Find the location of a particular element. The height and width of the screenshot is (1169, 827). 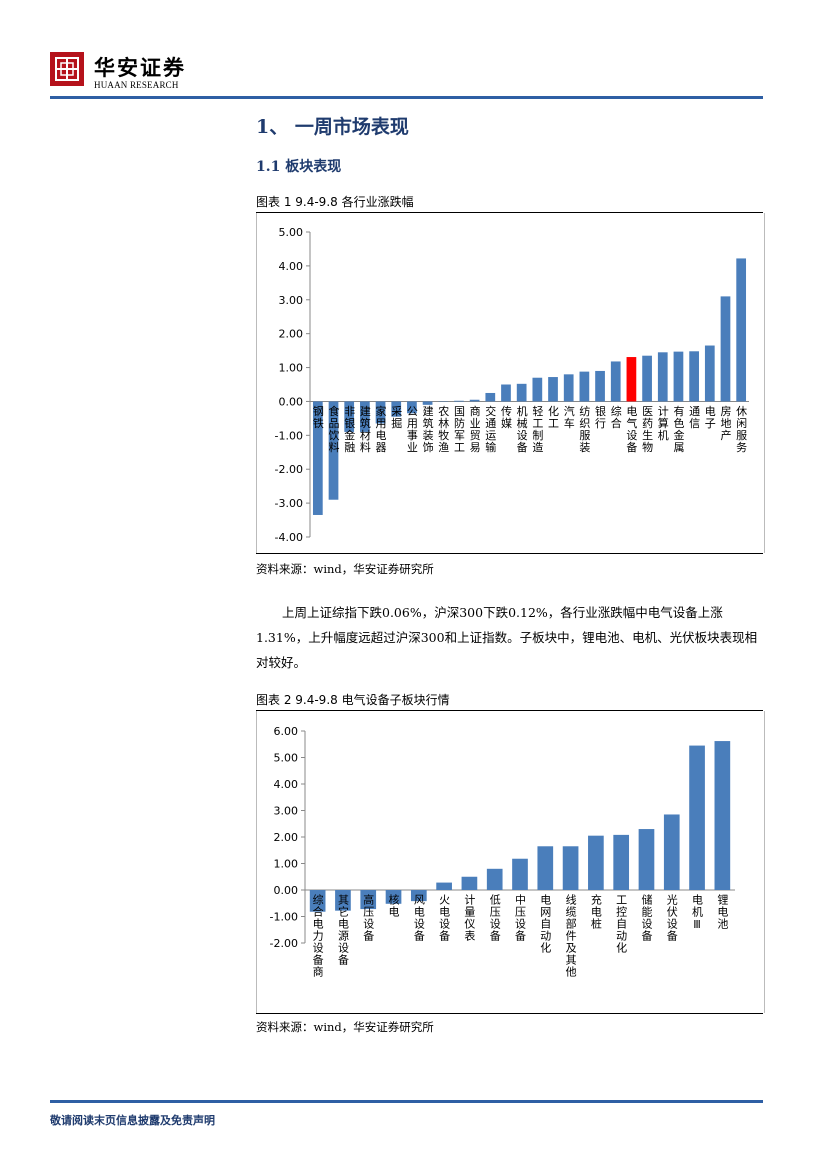

x-tick-label: 医药生物 is located at coordinates (647, 429).